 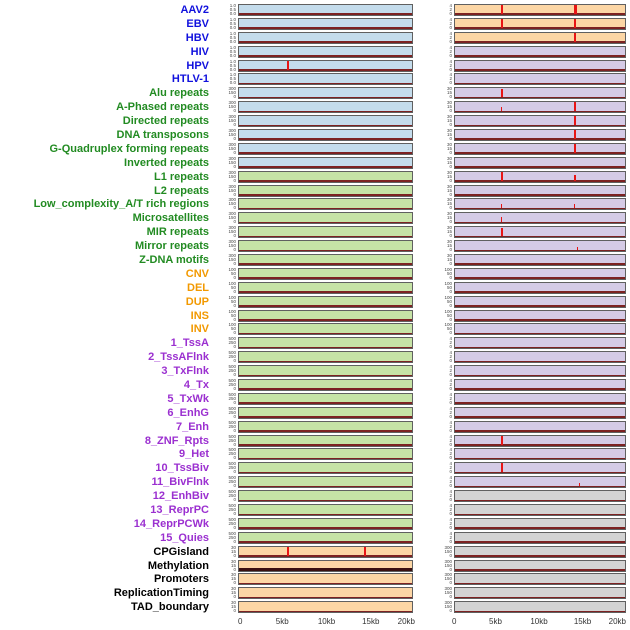 What do you see at coordinates (184, 537) in the screenshot?
I see `row-label: 15_Quies` at bounding box center [184, 537].